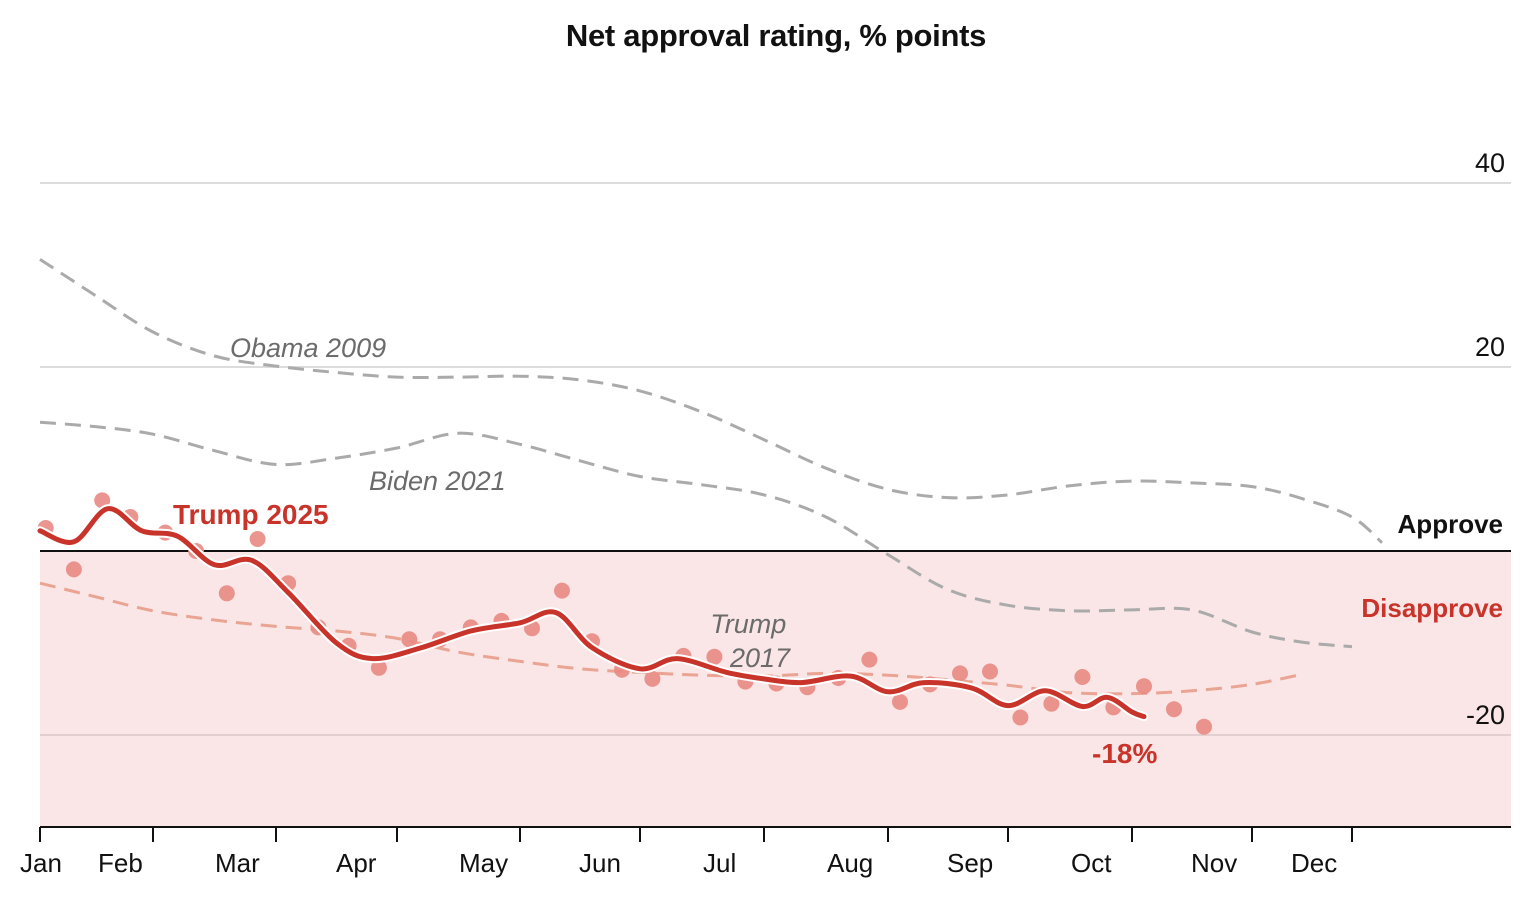 Image resolution: width=1536 pixels, height=901 pixels. I want to click on x-tick-label-oct: Oct, so click(1091, 863).